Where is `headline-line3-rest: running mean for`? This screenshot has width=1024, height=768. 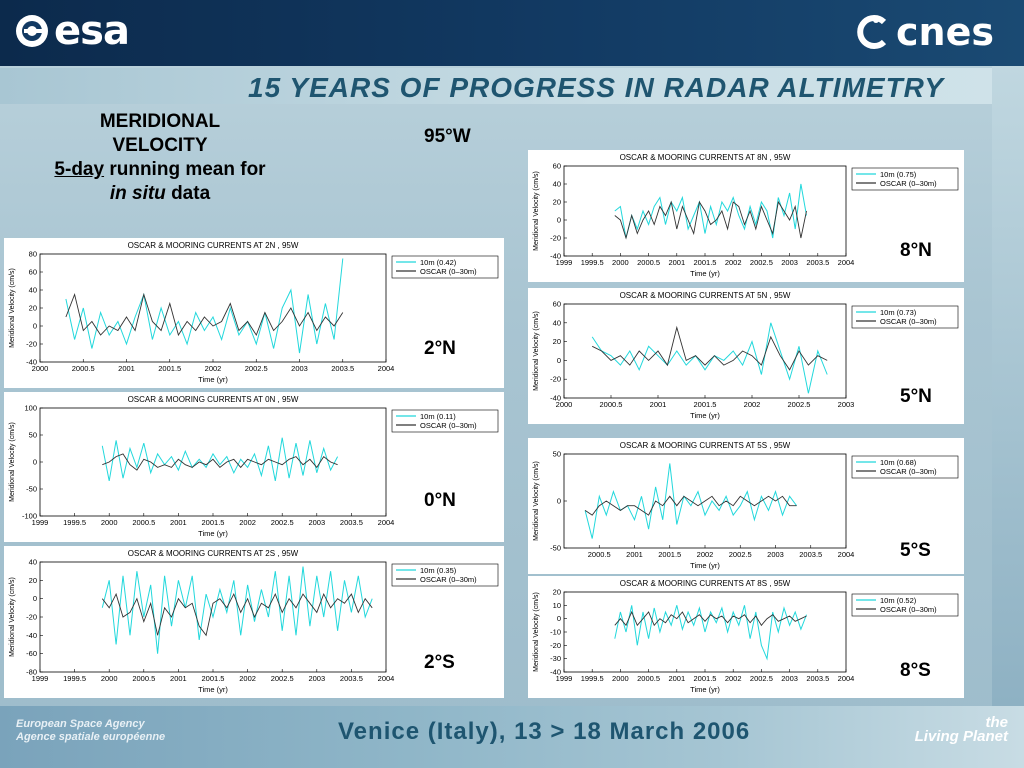
headline-line3-rest: running mean for is located at coordinates (185, 169).